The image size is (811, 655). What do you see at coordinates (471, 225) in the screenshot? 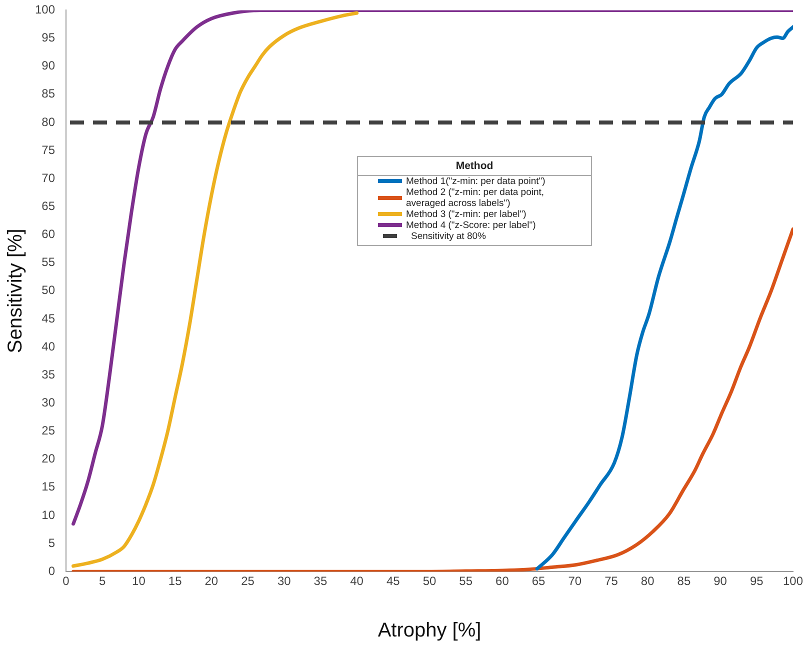
I see `legend-label: Method 4 ("z-Score: per label")` at bounding box center [471, 225].